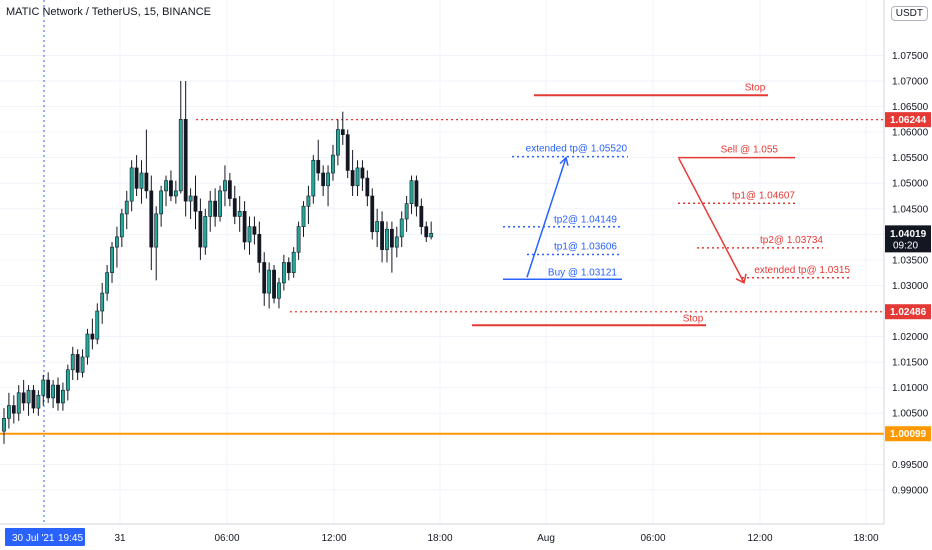  What do you see at coordinates (910, 260) in the screenshot?
I see `price-tick-label: 1.03500` at bounding box center [910, 260].